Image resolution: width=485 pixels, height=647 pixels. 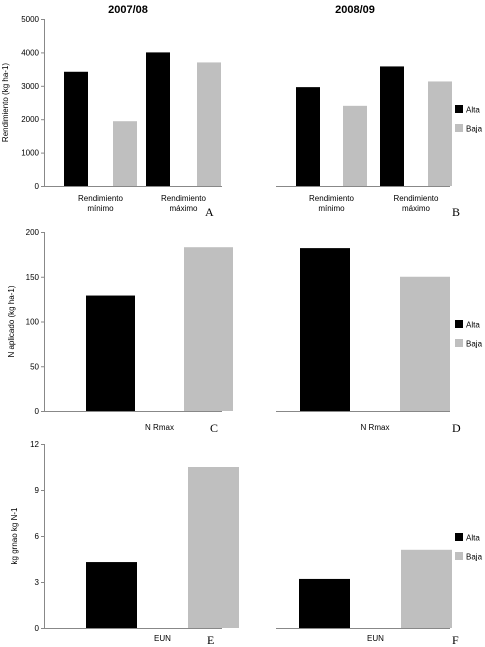 What do you see at coordinates (33, 232) in the screenshot?
I see `y-tick-label: 200` at bounding box center [33, 232].